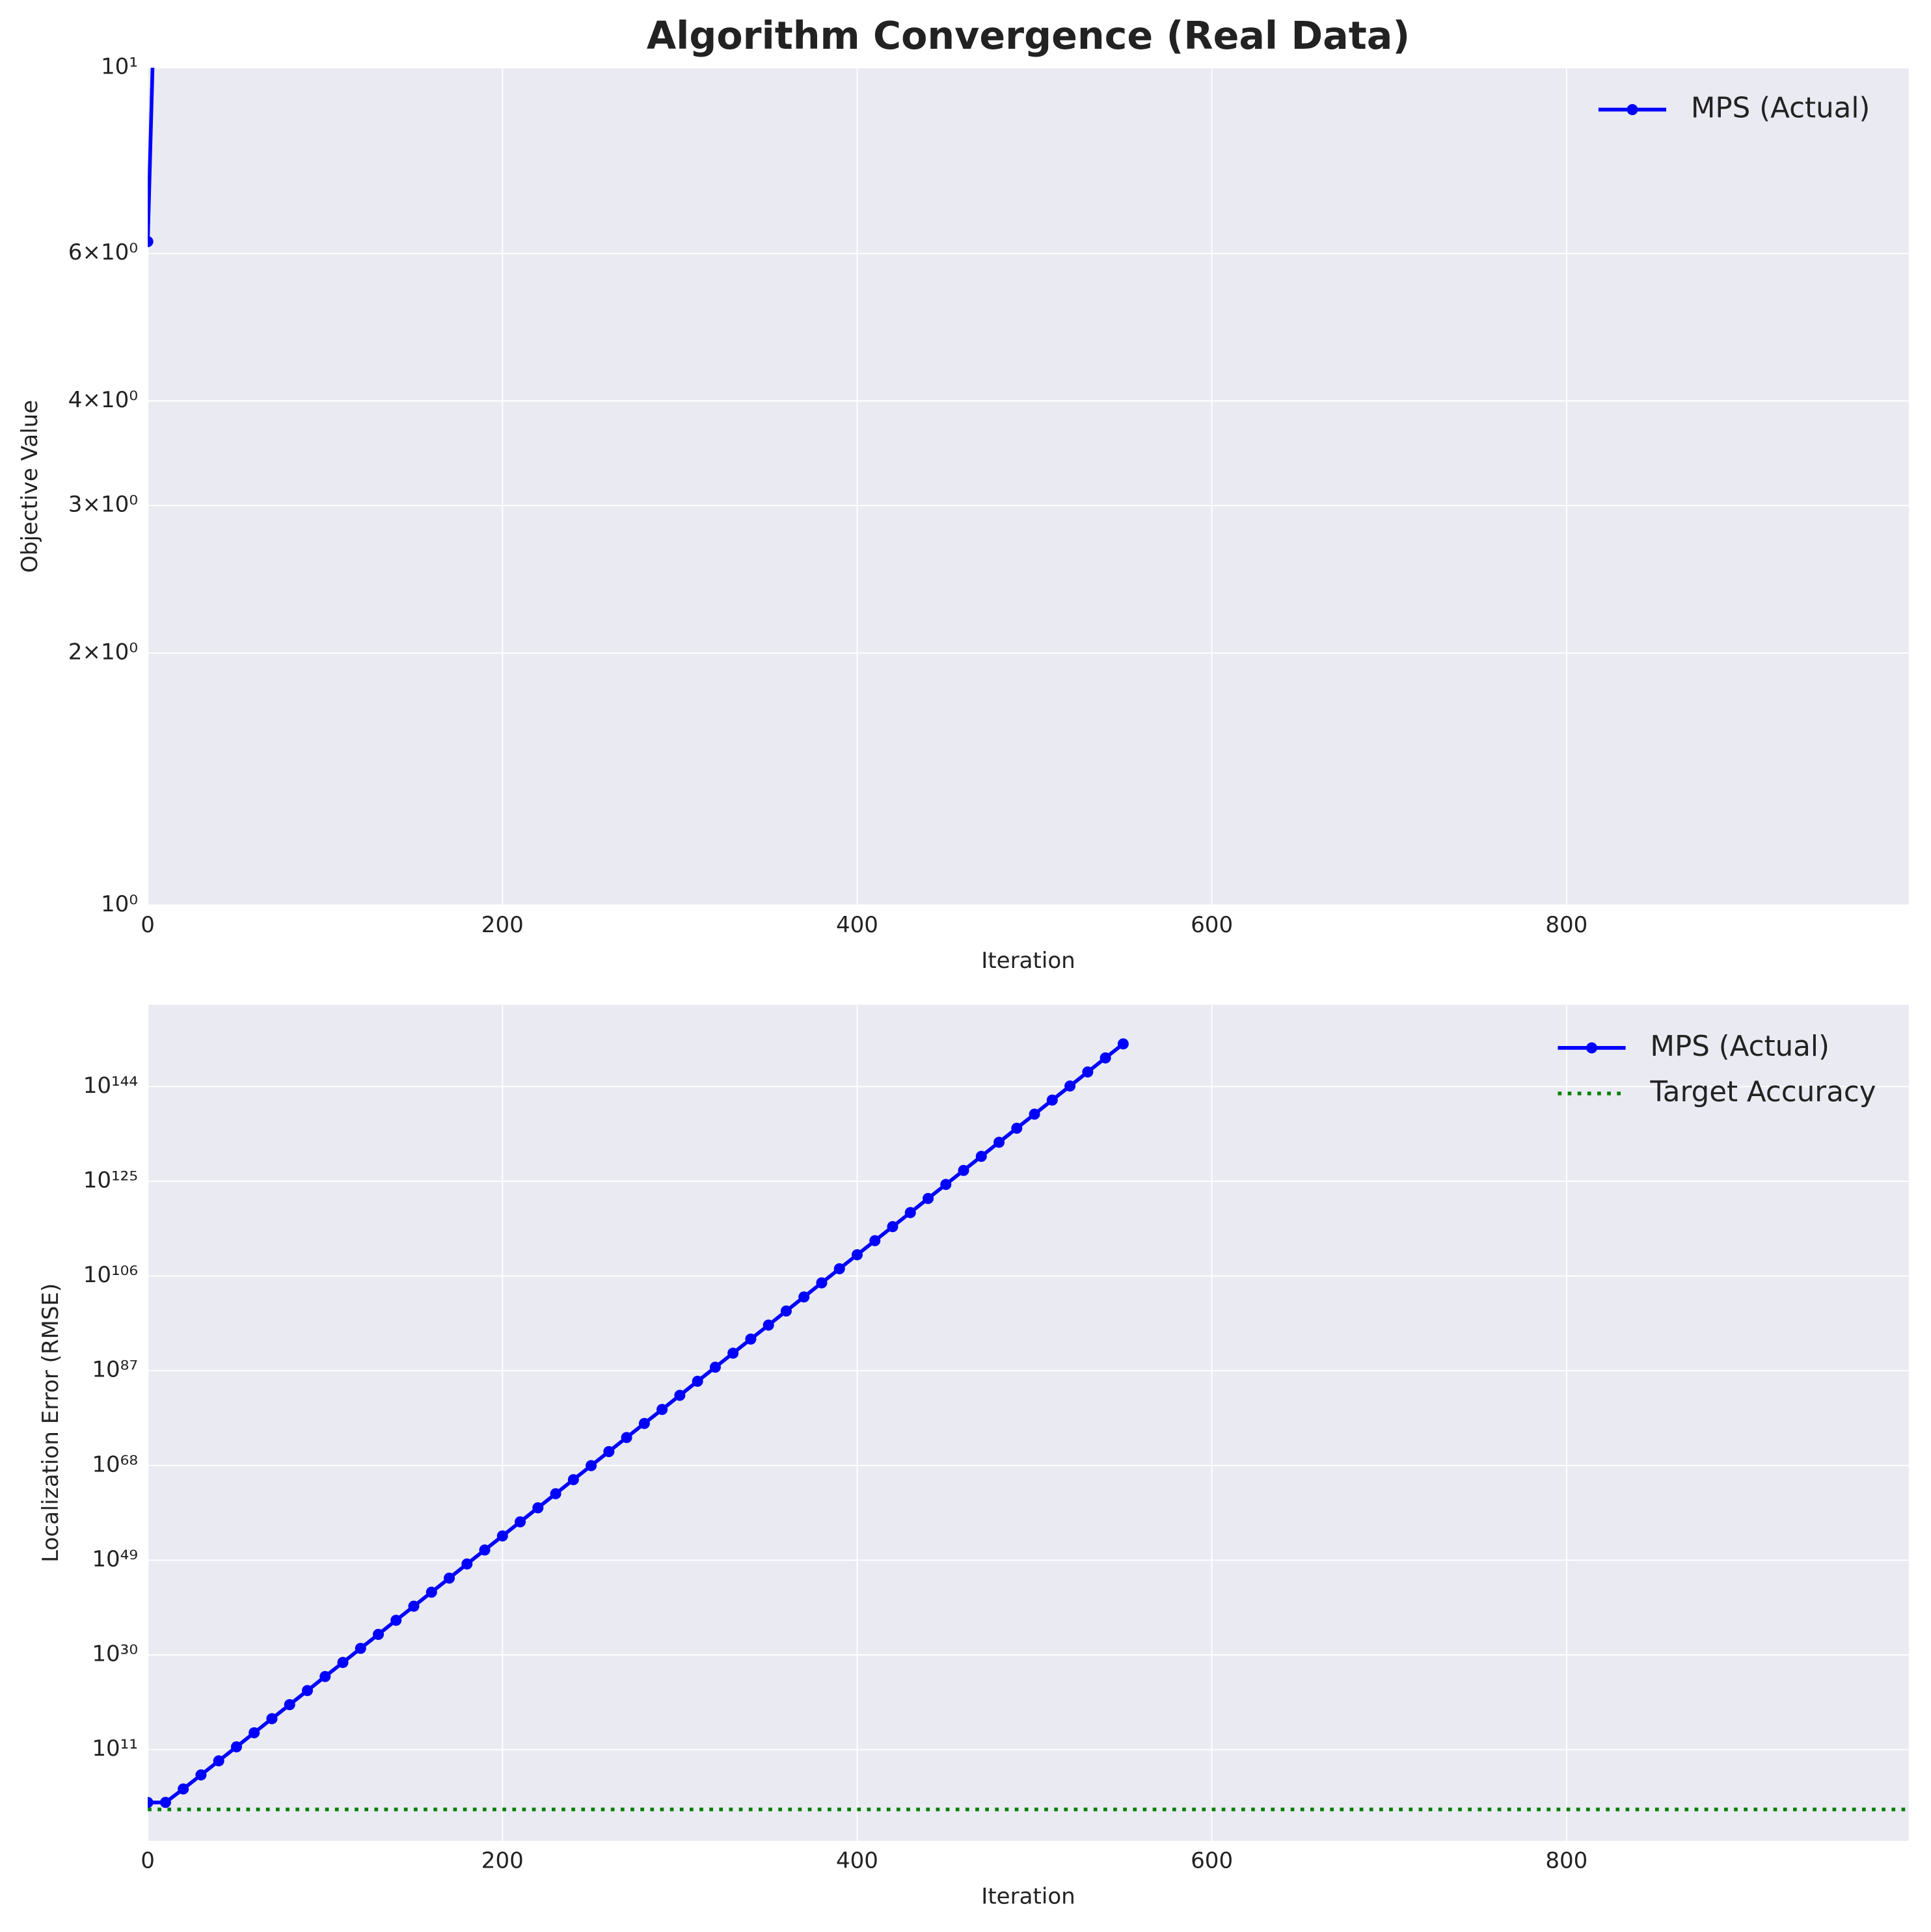 The image size is (1931, 1932). Describe the element at coordinates (103, 652) in the screenshot. I see `y-tick-label: 2×10⁰` at that location.